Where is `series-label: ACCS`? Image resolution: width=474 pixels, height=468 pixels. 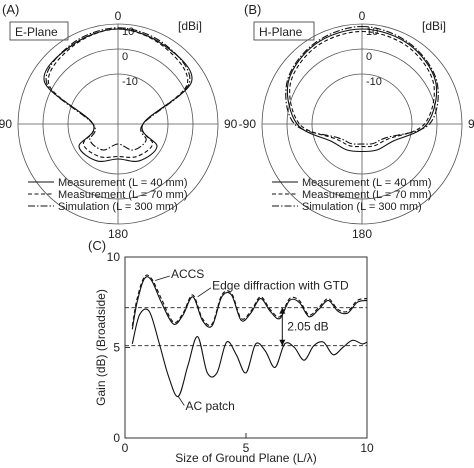
series-label: ACCS is located at coordinates (187, 274).